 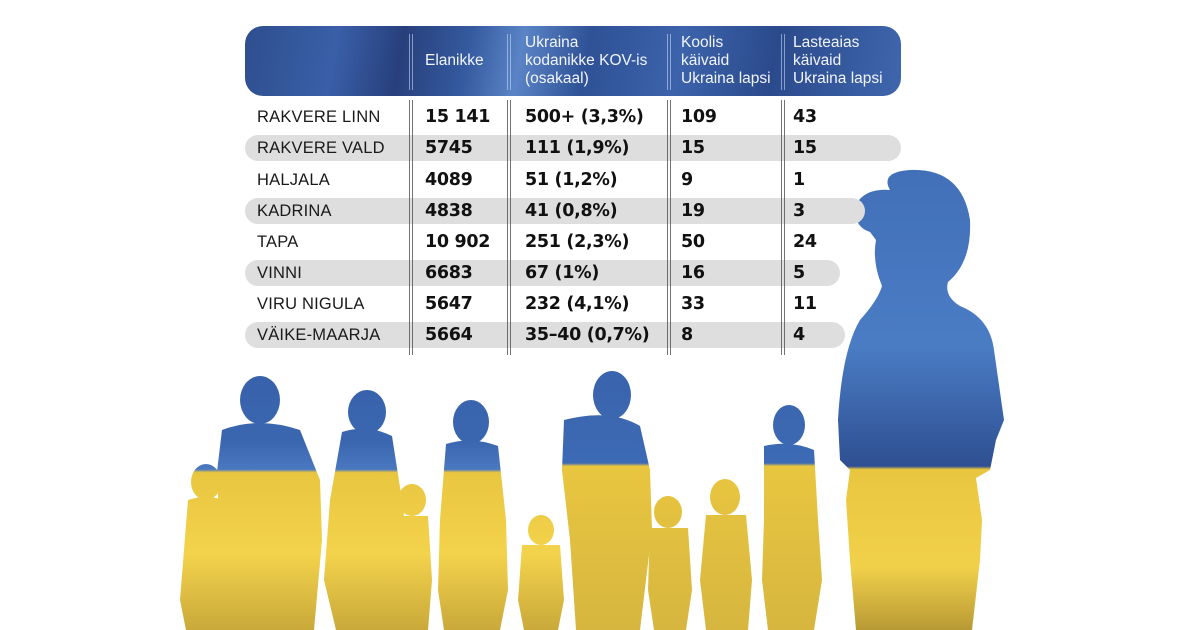 I want to click on table-row: VINNI 6683 67 (1%) 16 5, so click(x=542, y=273).